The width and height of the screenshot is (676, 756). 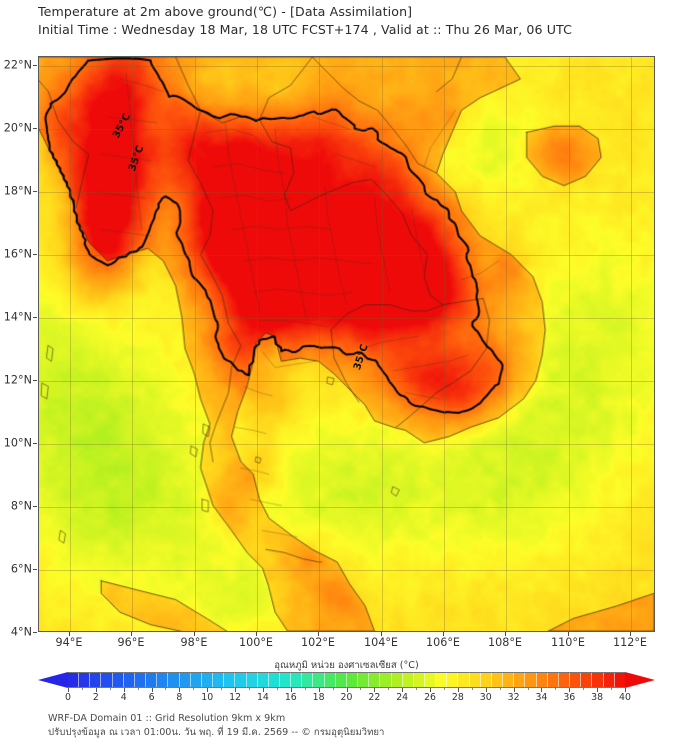 What do you see at coordinates (256, 642) in the screenshot?
I see `x-axis-label: 100°E` at bounding box center [256, 642].